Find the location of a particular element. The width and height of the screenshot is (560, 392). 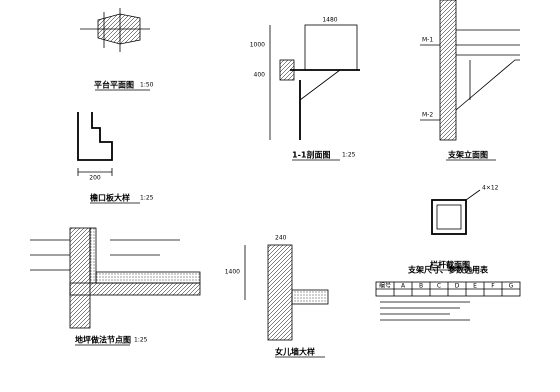

scale: 1:50 is located at coordinates (147, 85).